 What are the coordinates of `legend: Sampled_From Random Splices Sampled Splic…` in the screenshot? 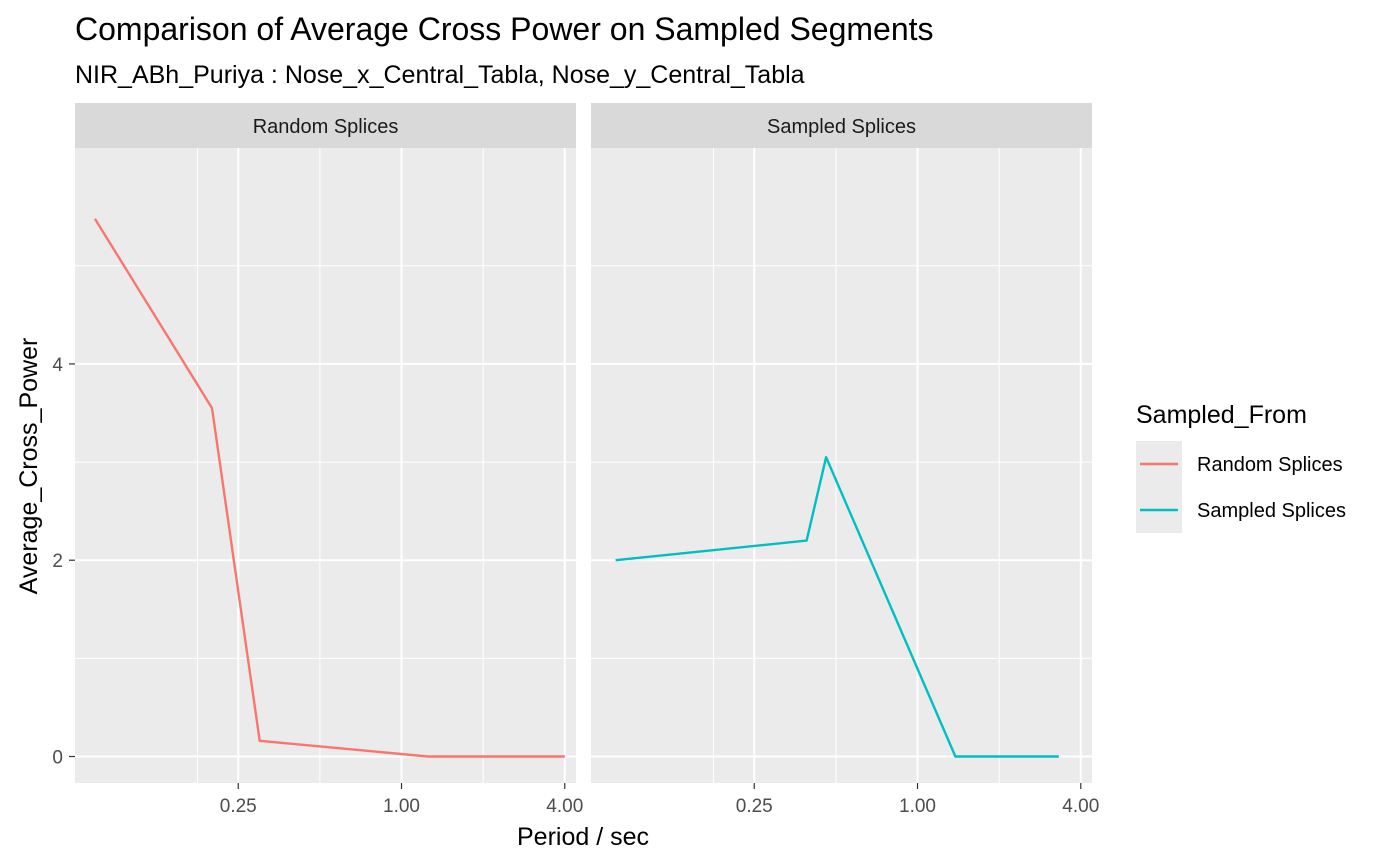 It's located at (1241, 467).